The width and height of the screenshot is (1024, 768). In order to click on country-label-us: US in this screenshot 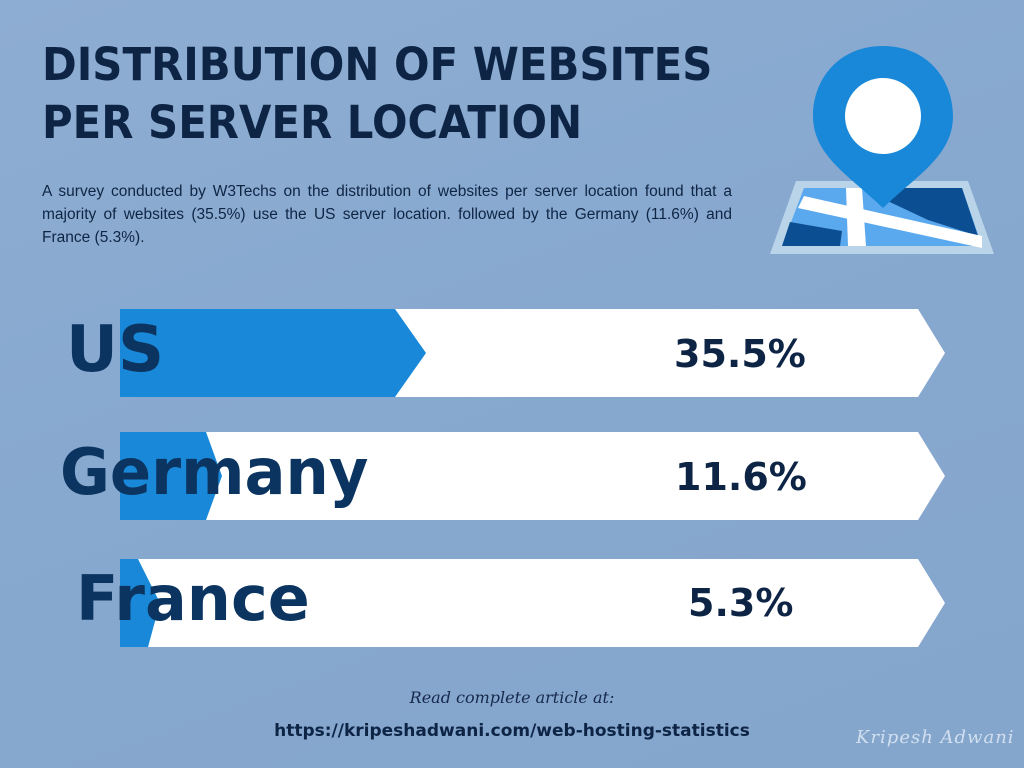, I will do `click(115, 350)`.